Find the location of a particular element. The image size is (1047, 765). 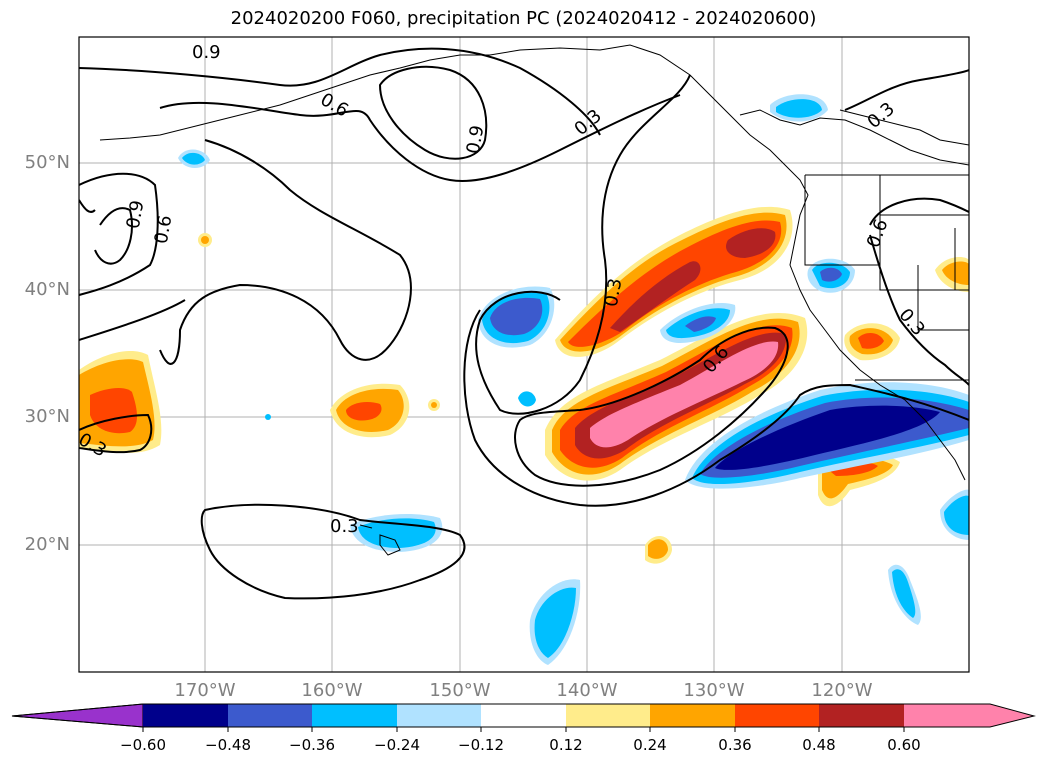

neg-small-140w is located at coordinates (527, 399).